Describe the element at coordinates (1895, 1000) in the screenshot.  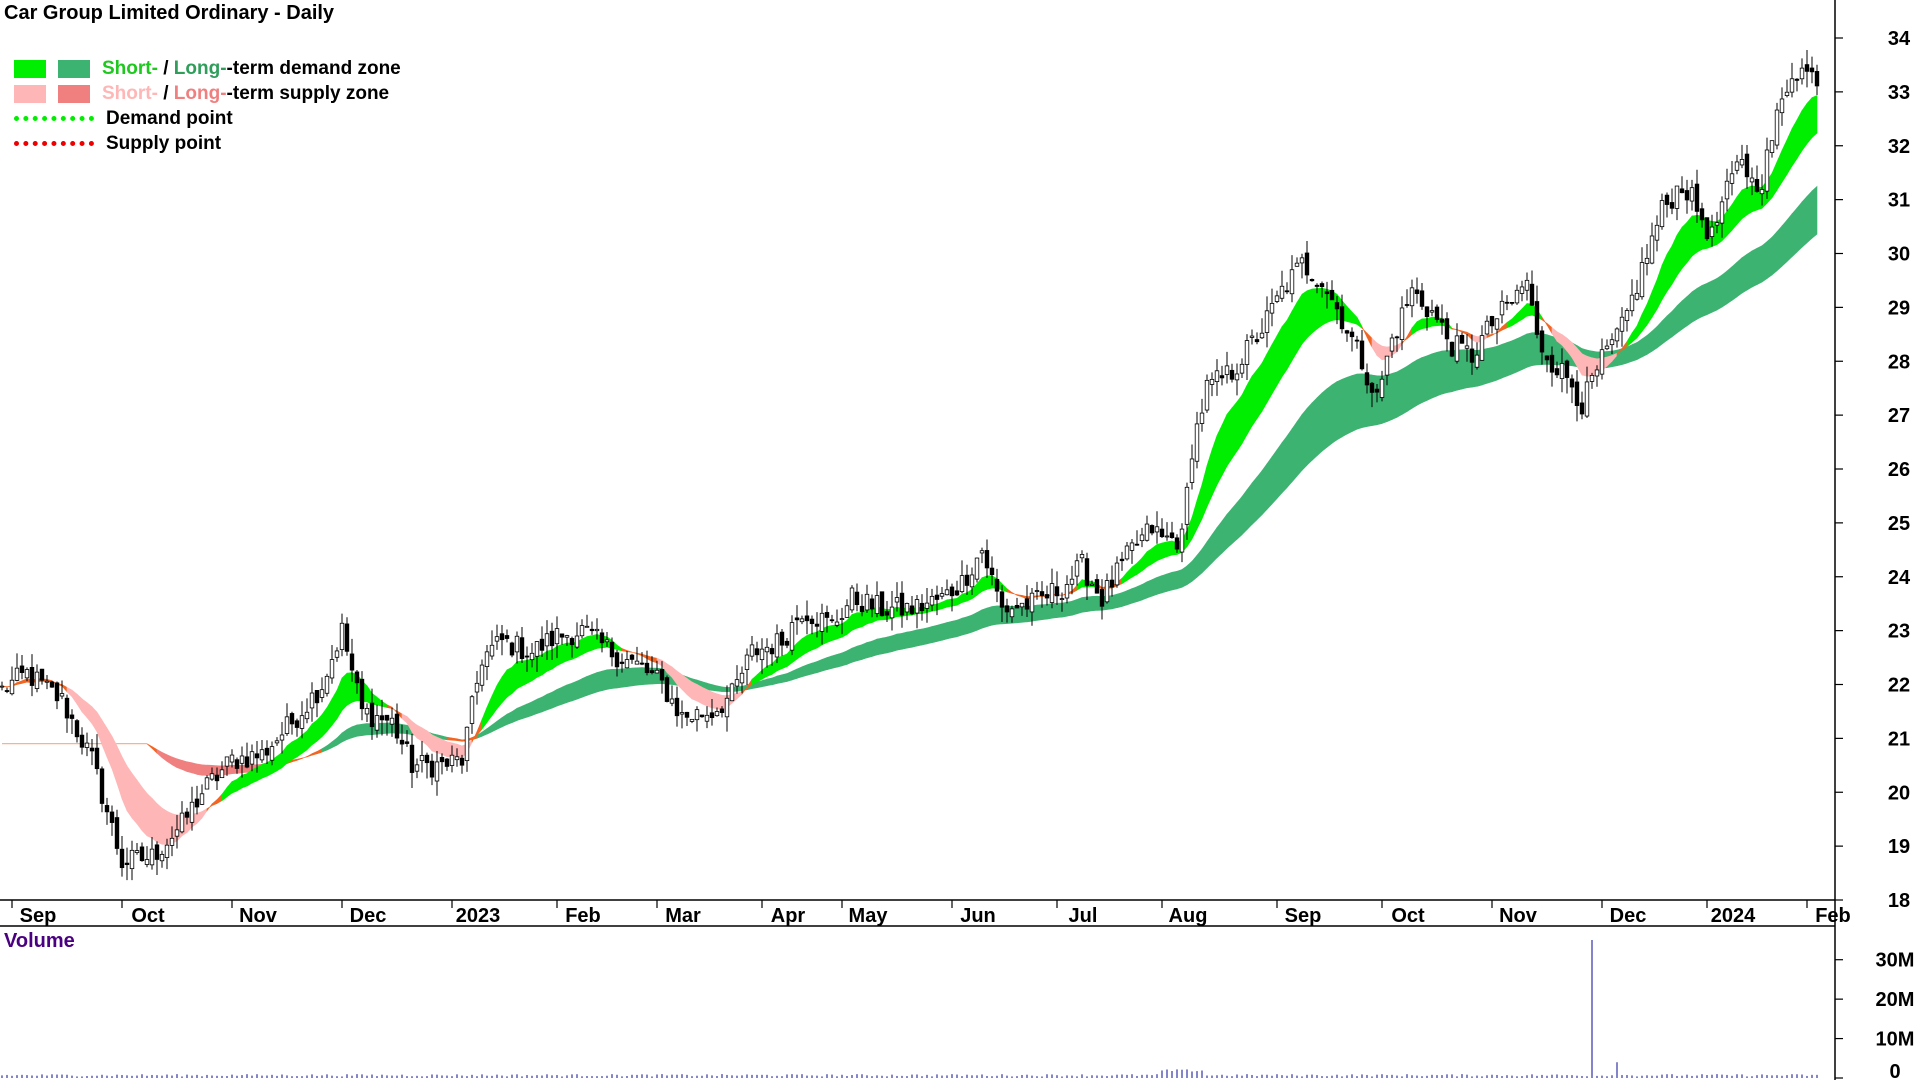
I see `volume-tick-label: 20M` at that location.